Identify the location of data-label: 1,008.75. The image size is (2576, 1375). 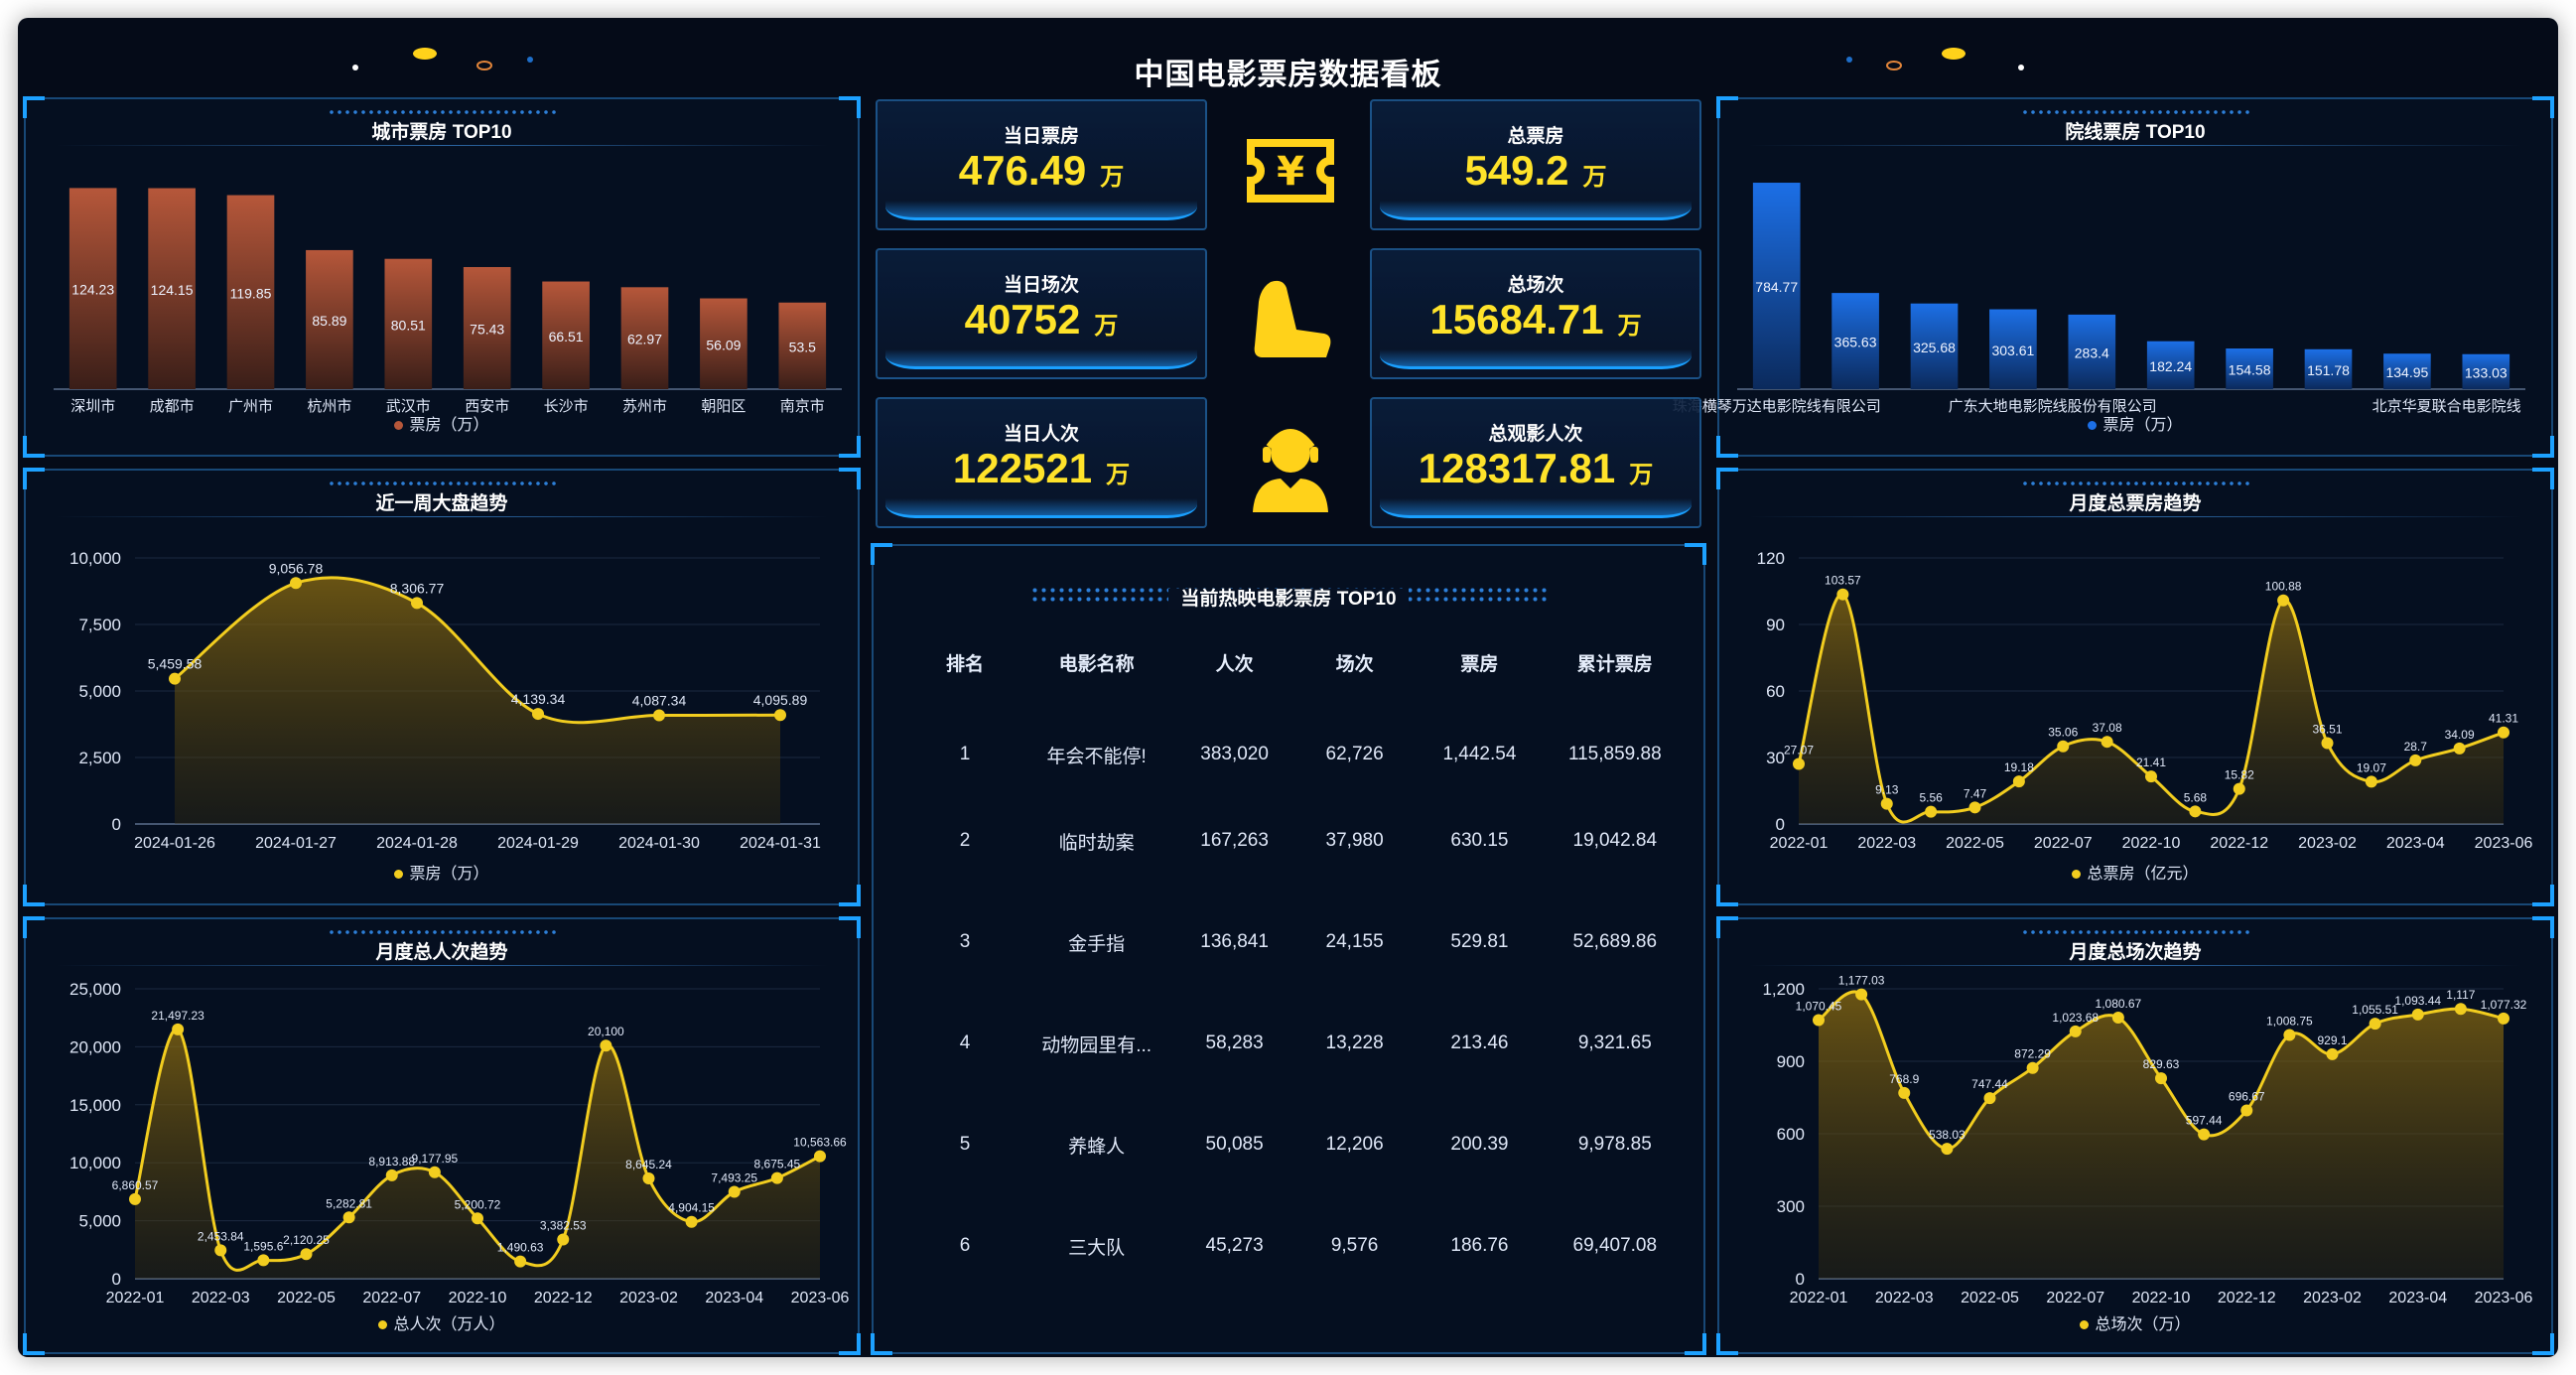
(2289, 1022).